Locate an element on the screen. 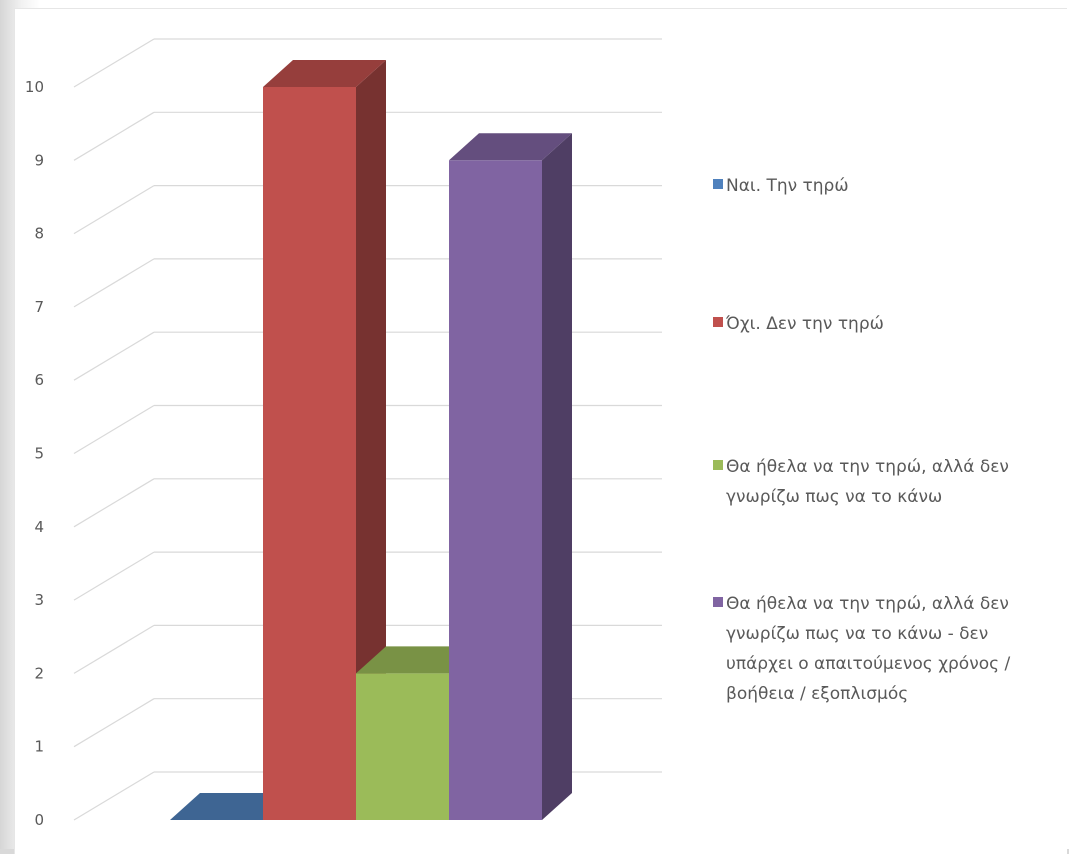 The width and height of the screenshot is (1069, 854). y-tick-label: 9 is located at coordinates (39, 160).